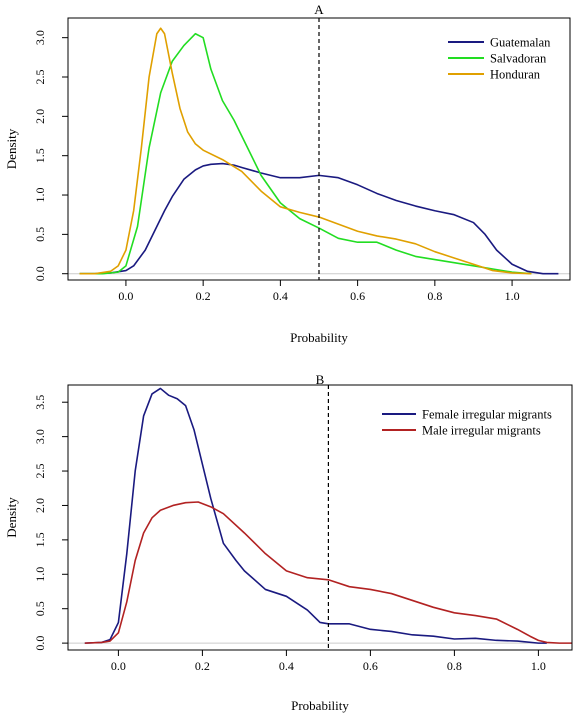  I want to click on legend-label: Female irregular migrants, so click(487, 414).